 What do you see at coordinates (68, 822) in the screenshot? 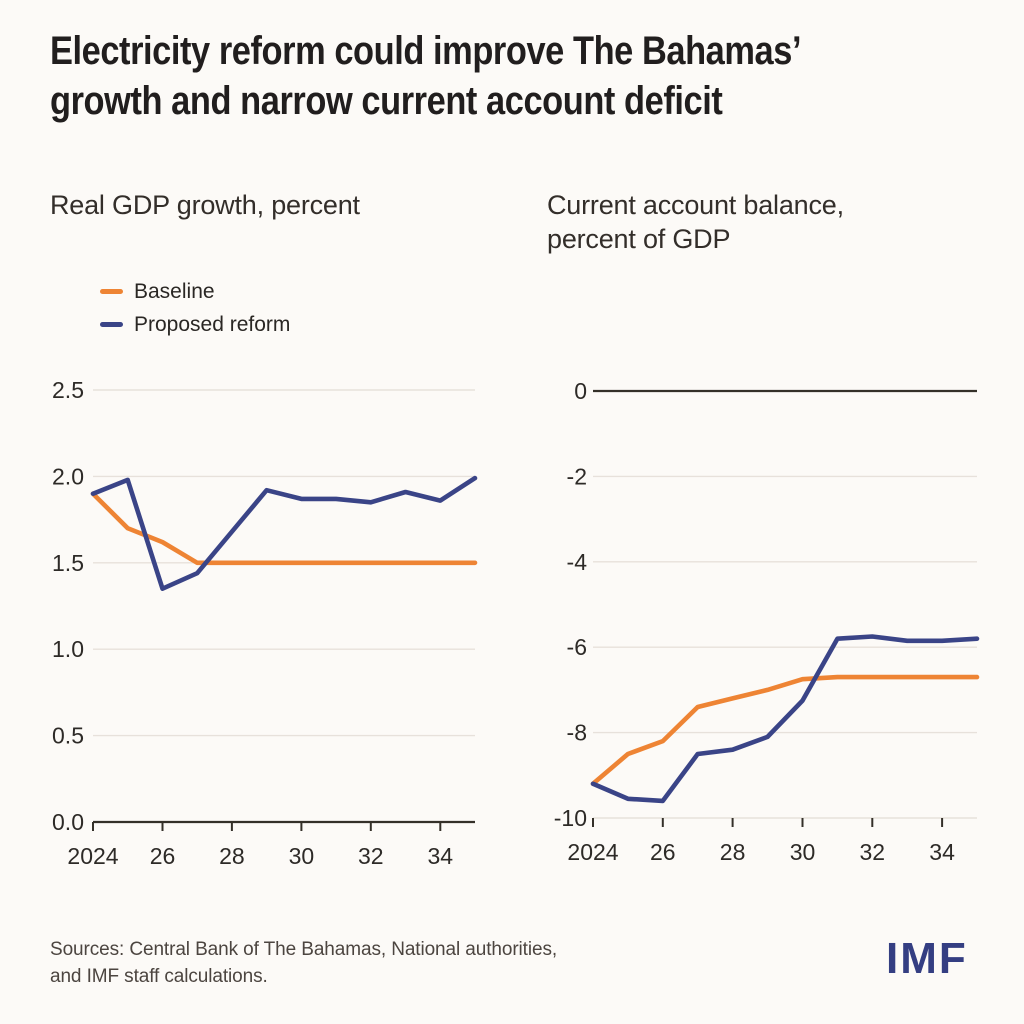
I see `y-tick-label: 0.0` at bounding box center [68, 822].